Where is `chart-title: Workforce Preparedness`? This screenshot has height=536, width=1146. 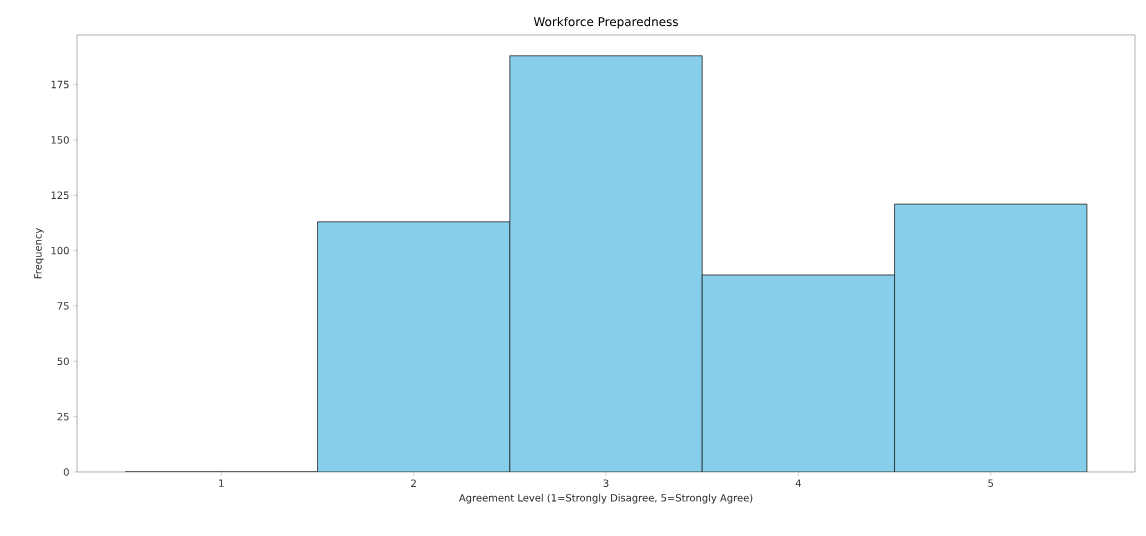 chart-title: Workforce Preparedness is located at coordinates (605, 22).